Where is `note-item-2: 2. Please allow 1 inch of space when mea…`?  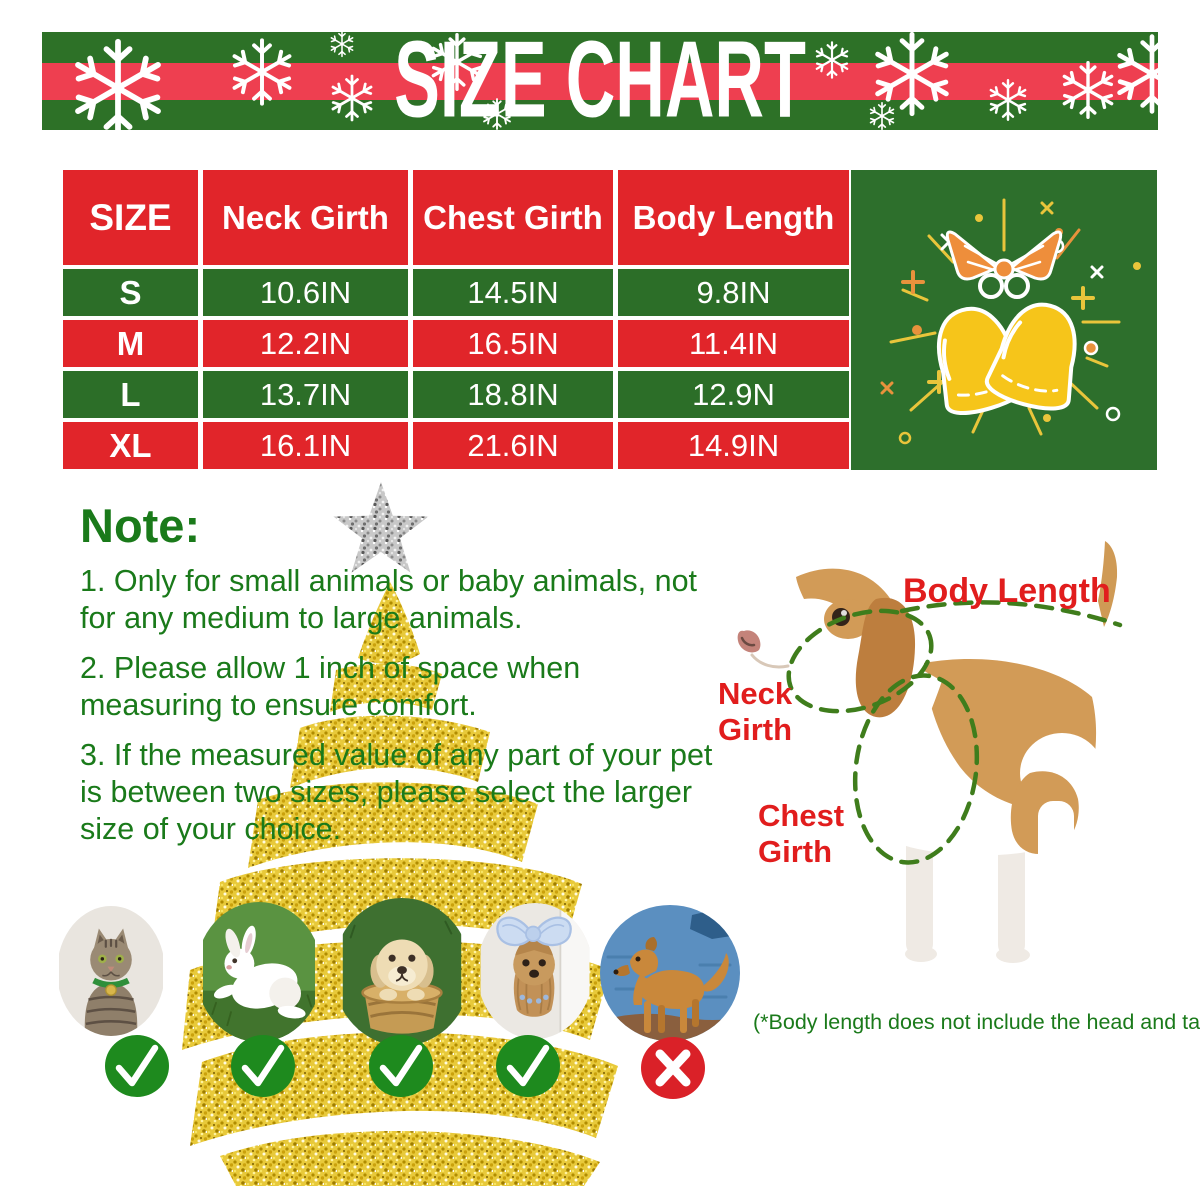 note-item-2: 2. Please allow 1 inch of space when mea… is located at coordinates (330, 686).